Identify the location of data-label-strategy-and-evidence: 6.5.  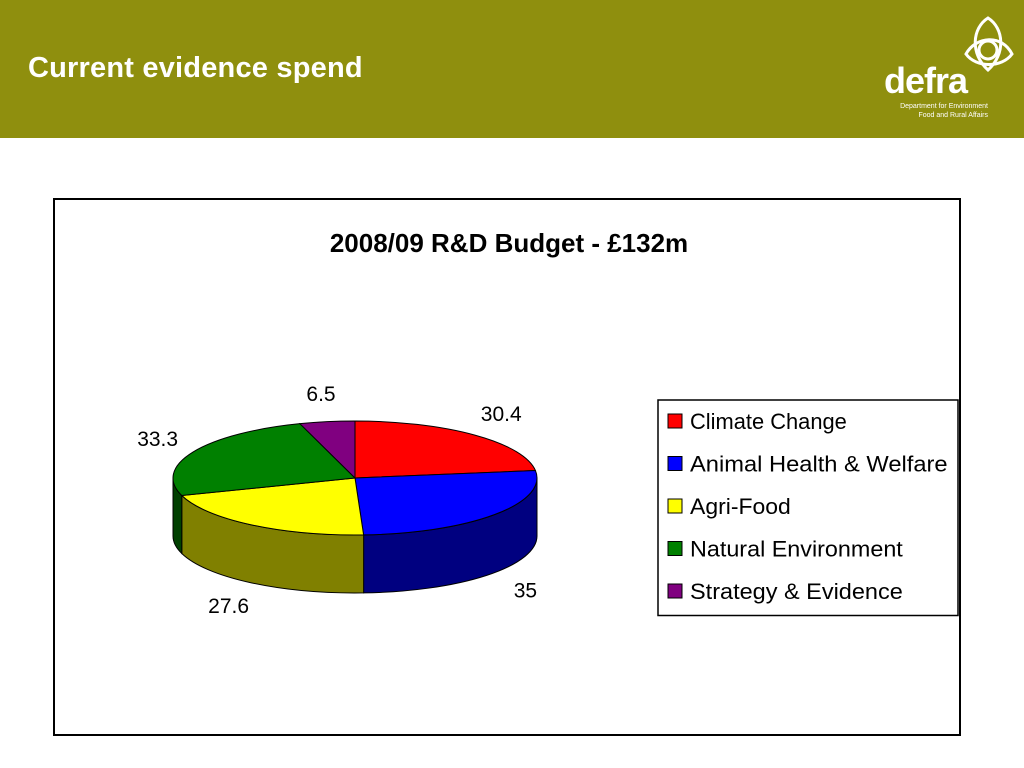
(320, 394).